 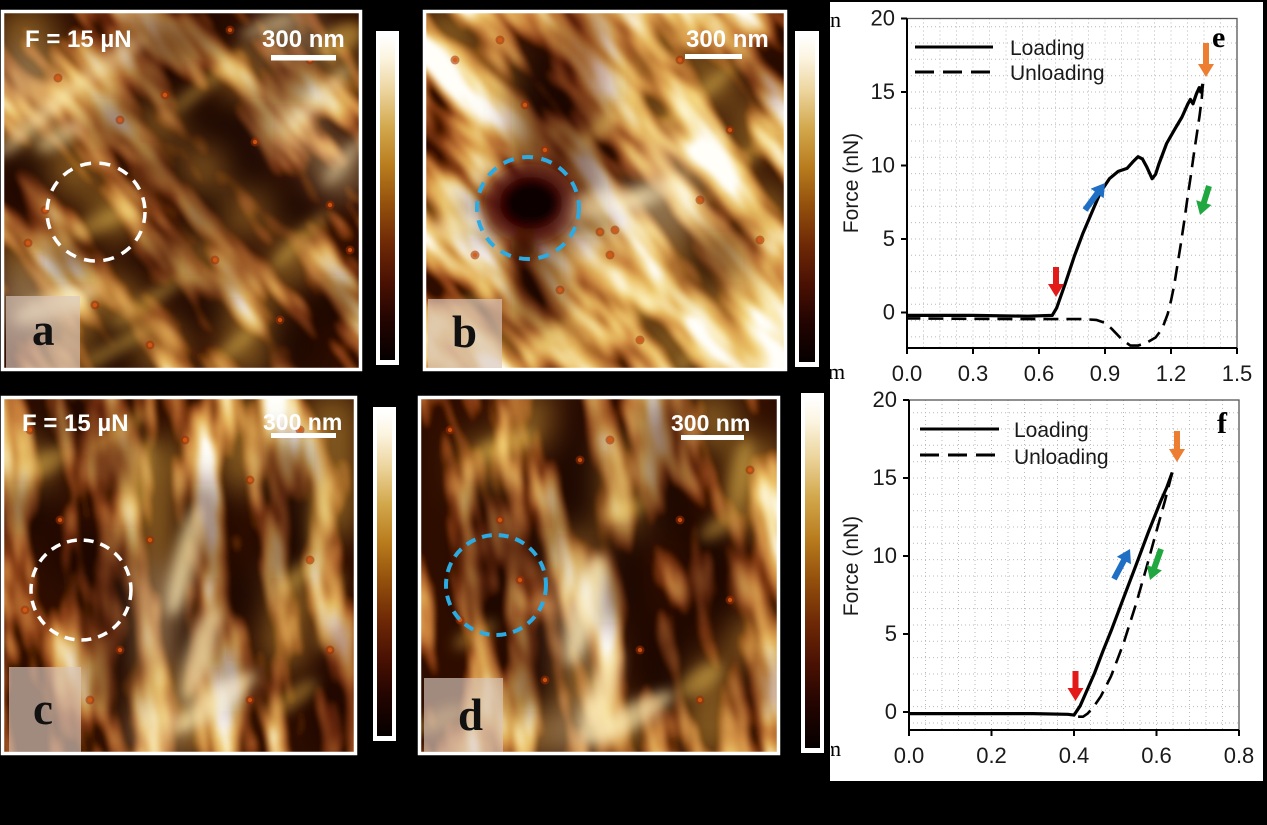 What do you see at coordinates (470, 715) in the screenshot?
I see `svg-text: d` at bounding box center [470, 715].